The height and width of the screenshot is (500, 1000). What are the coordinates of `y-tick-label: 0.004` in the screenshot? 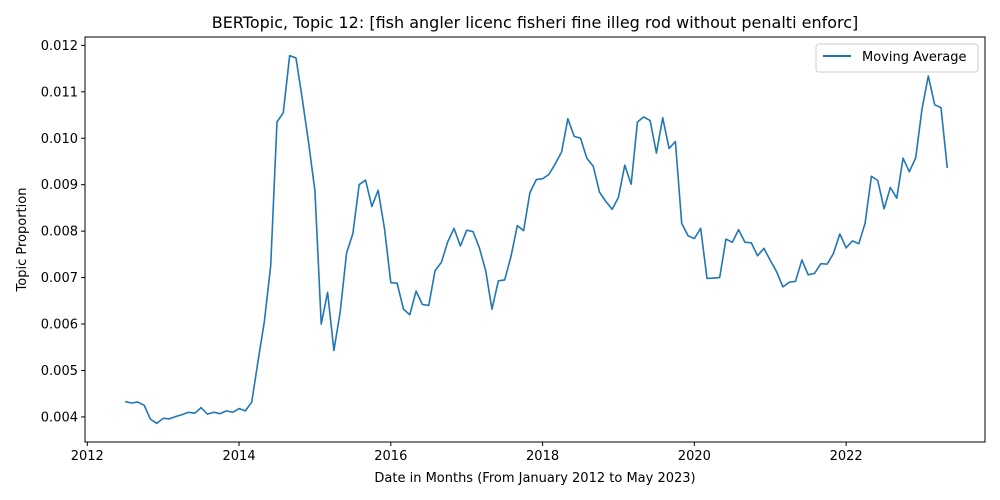 It's located at (59, 417).